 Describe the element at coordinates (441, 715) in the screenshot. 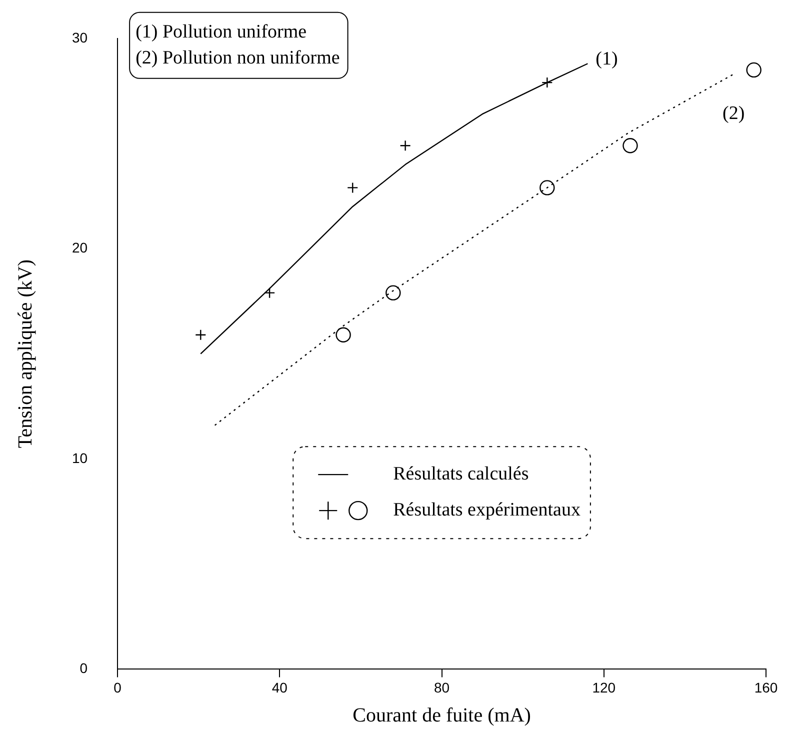

I see `x-axis-title: Courant de fuite (mA)` at that location.